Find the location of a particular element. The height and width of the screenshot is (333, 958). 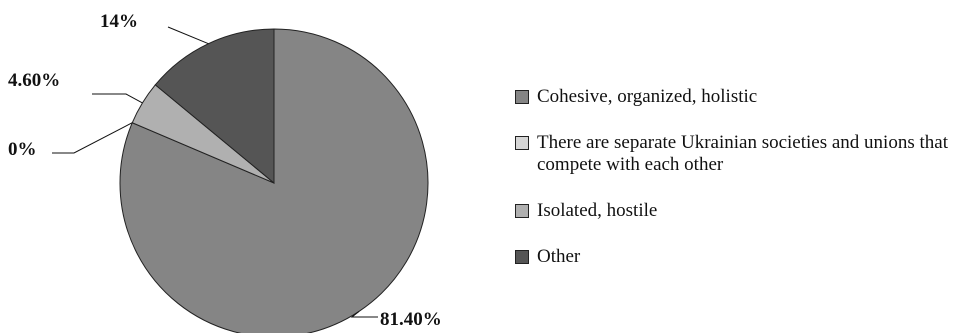

legend-label: Isolated, hostile is located at coordinates (597, 210).